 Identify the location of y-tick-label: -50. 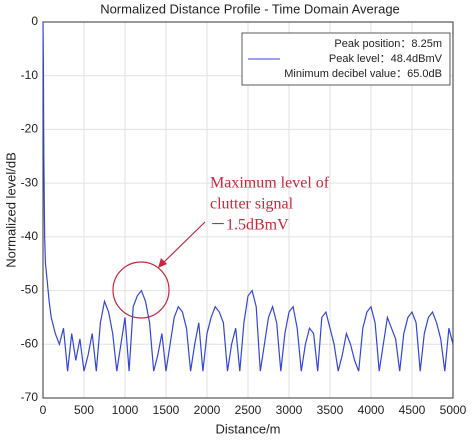
(30, 290).